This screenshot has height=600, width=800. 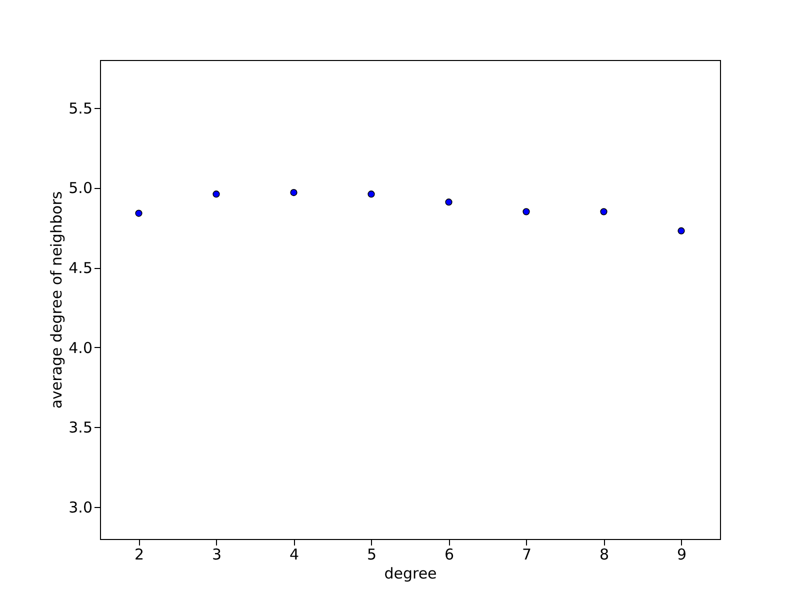 What do you see at coordinates (527, 555) in the screenshot?
I see `x-tick-label: 7` at bounding box center [527, 555].